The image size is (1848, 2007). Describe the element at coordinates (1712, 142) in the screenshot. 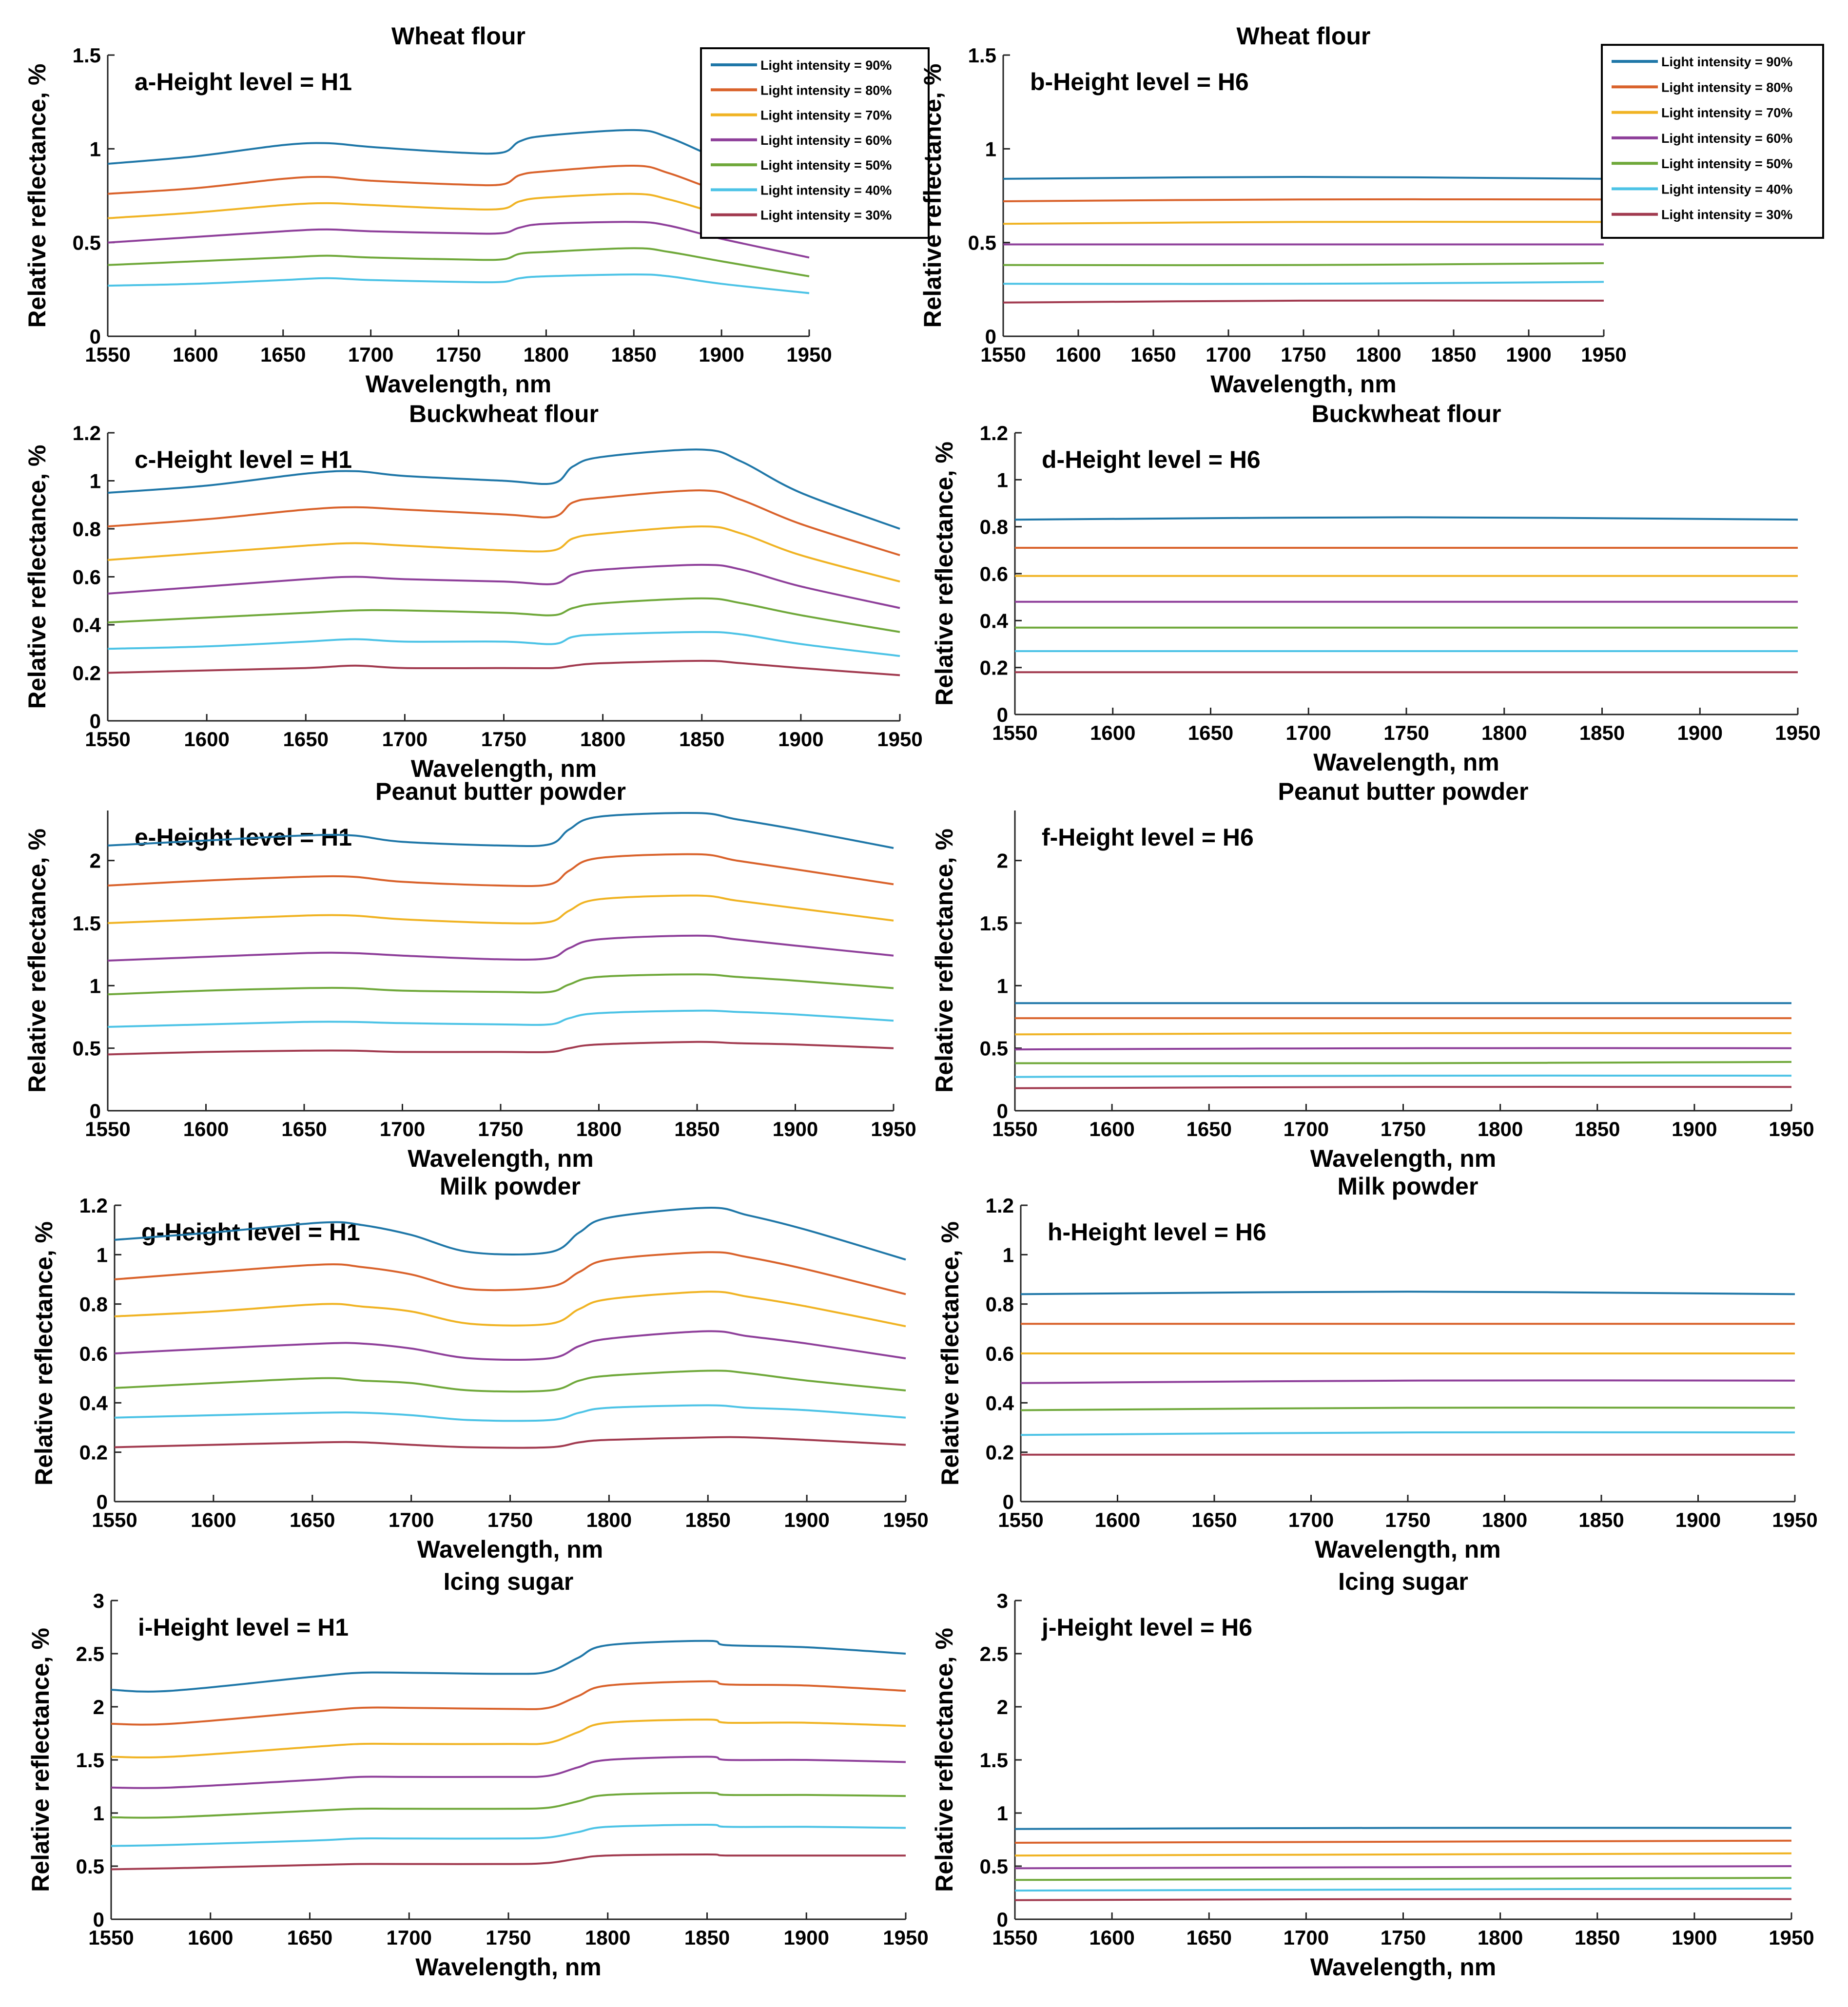

I see `legend-box` at that location.